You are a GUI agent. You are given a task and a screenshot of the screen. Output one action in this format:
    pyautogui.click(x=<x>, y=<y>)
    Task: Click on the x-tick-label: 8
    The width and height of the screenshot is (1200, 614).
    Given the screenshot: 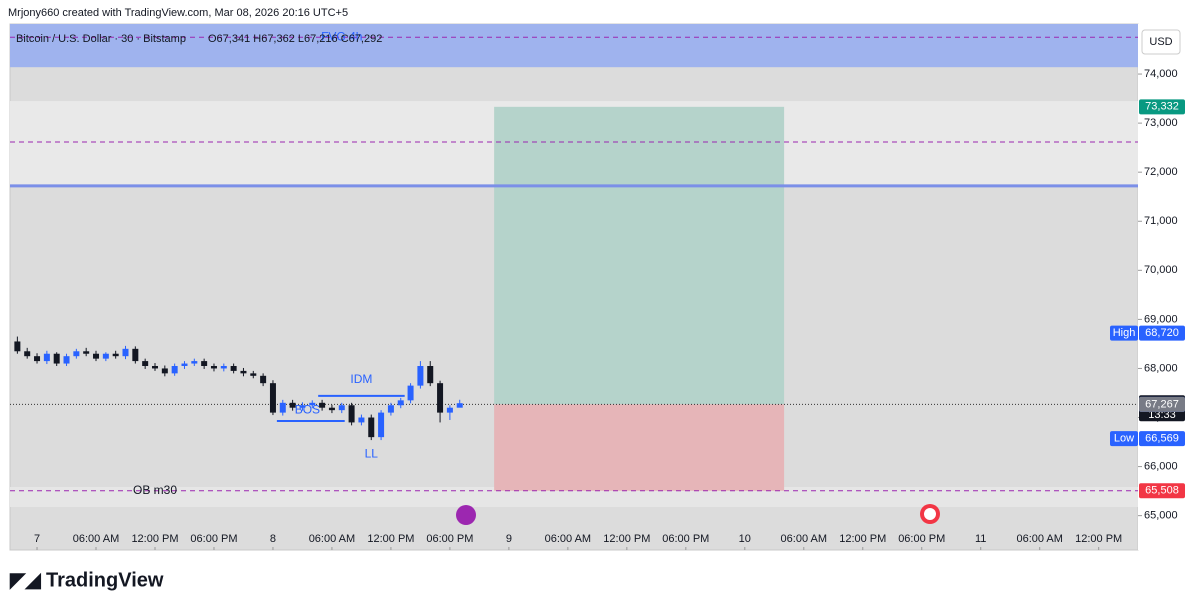 What is the action you would take?
    pyautogui.click(x=273, y=539)
    